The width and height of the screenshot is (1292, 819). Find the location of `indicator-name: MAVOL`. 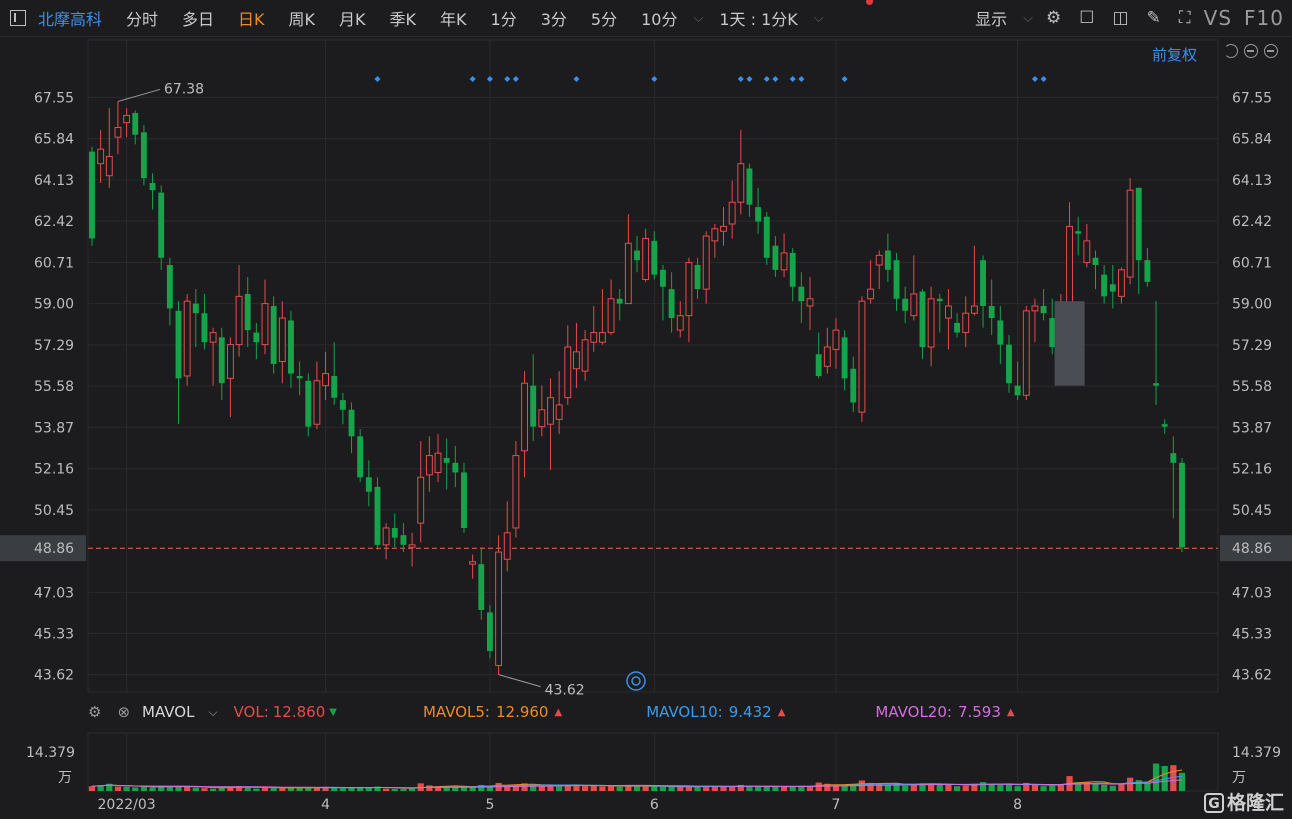

indicator-name: MAVOL is located at coordinates (168, 712).